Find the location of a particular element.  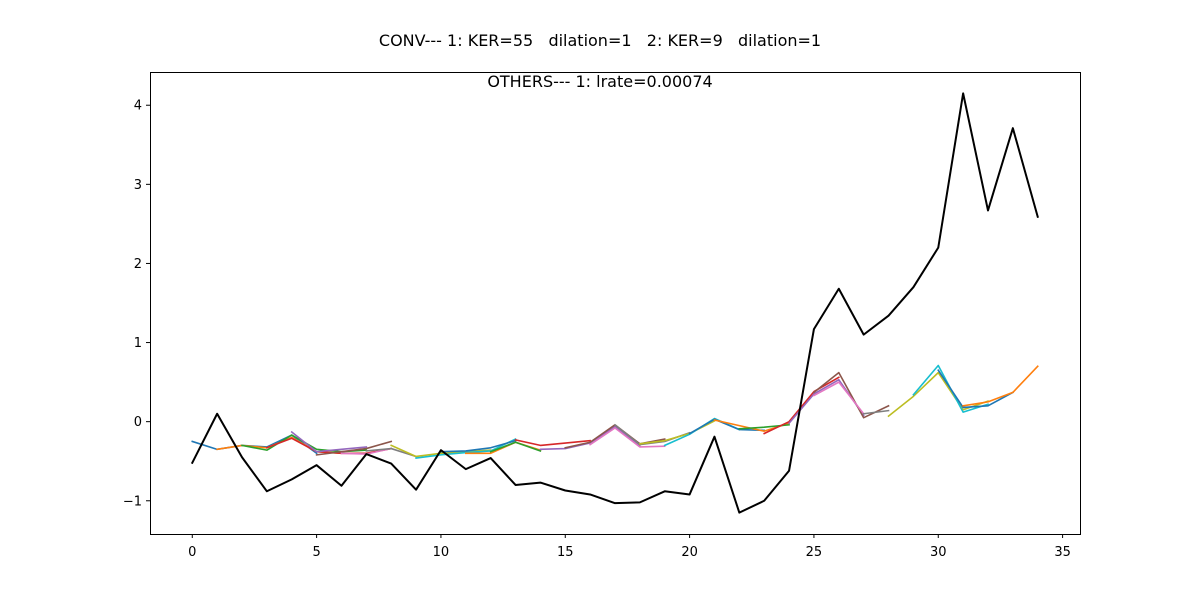

x-tick-label: 5 is located at coordinates (316, 552).